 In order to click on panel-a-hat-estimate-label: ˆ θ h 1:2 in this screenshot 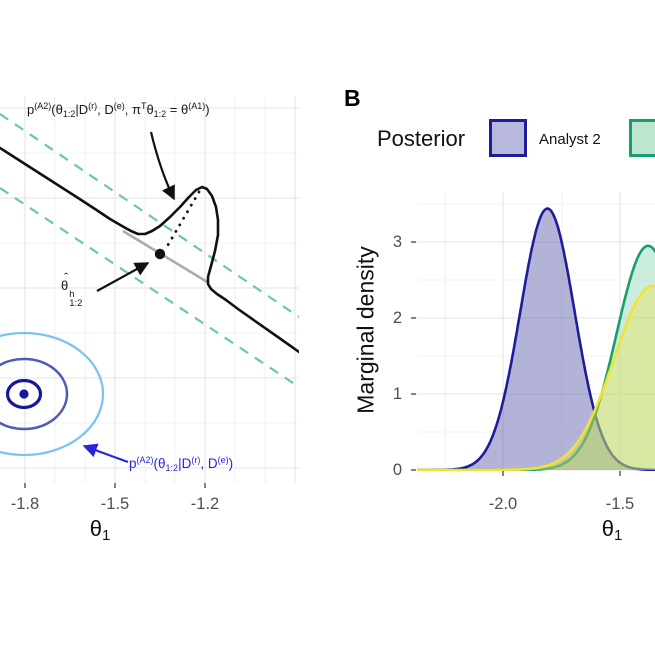, I will do `click(72, 289)`.